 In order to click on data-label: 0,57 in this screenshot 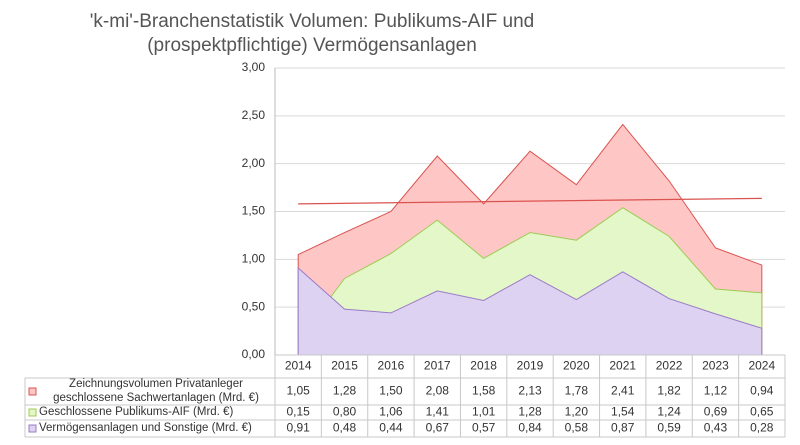, I will do `click(484, 428)`.